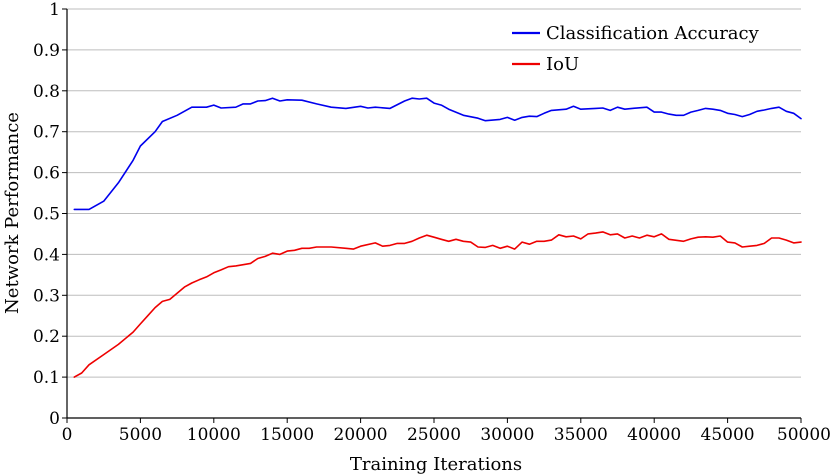 The height and width of the screenshot is (475, 831). Describe the element at coordinates (507, 435) in the screenshot. I see `x-tick-label: 30000` at that location.